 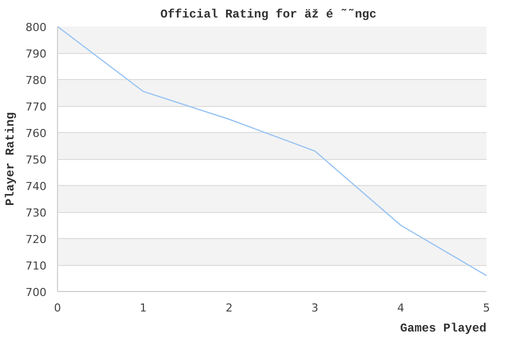 What do you see at coordinates (400, 308) in the screenshot?
I see `x-tick-label: 4` at bounding box center [400, 308].